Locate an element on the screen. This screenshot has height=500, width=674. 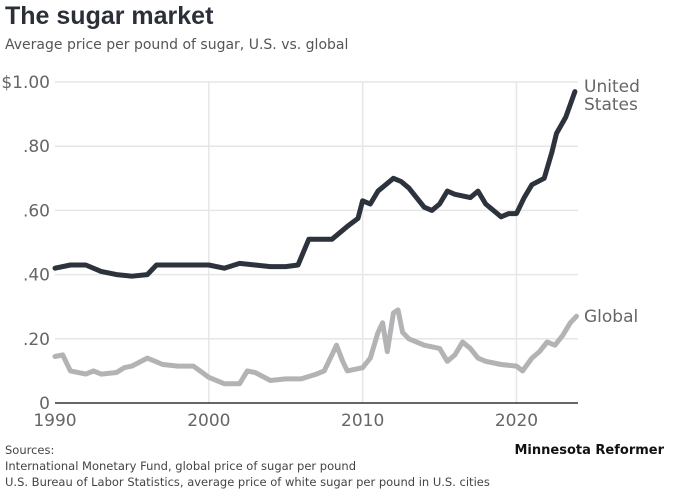
chart-title: The sugar market is located at coordinates (109, 16).